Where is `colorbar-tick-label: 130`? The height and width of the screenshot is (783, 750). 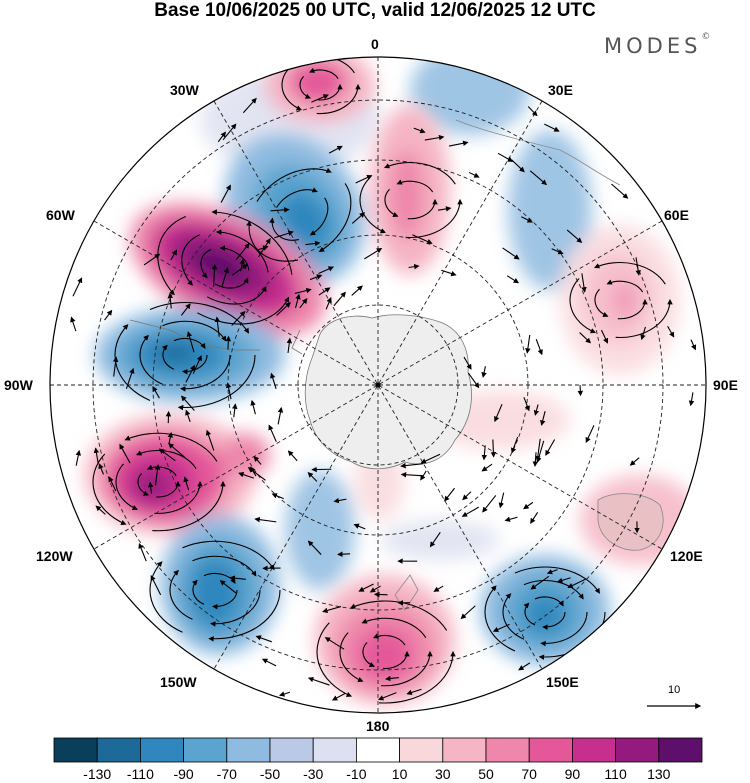
colorbar-tick-label: 130 is located at coordinates (659, 774).